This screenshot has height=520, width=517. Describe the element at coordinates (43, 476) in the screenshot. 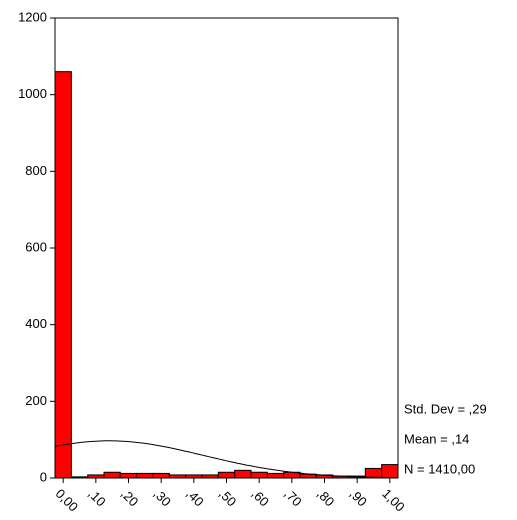

I see `y-tick-label: 0` at that location.